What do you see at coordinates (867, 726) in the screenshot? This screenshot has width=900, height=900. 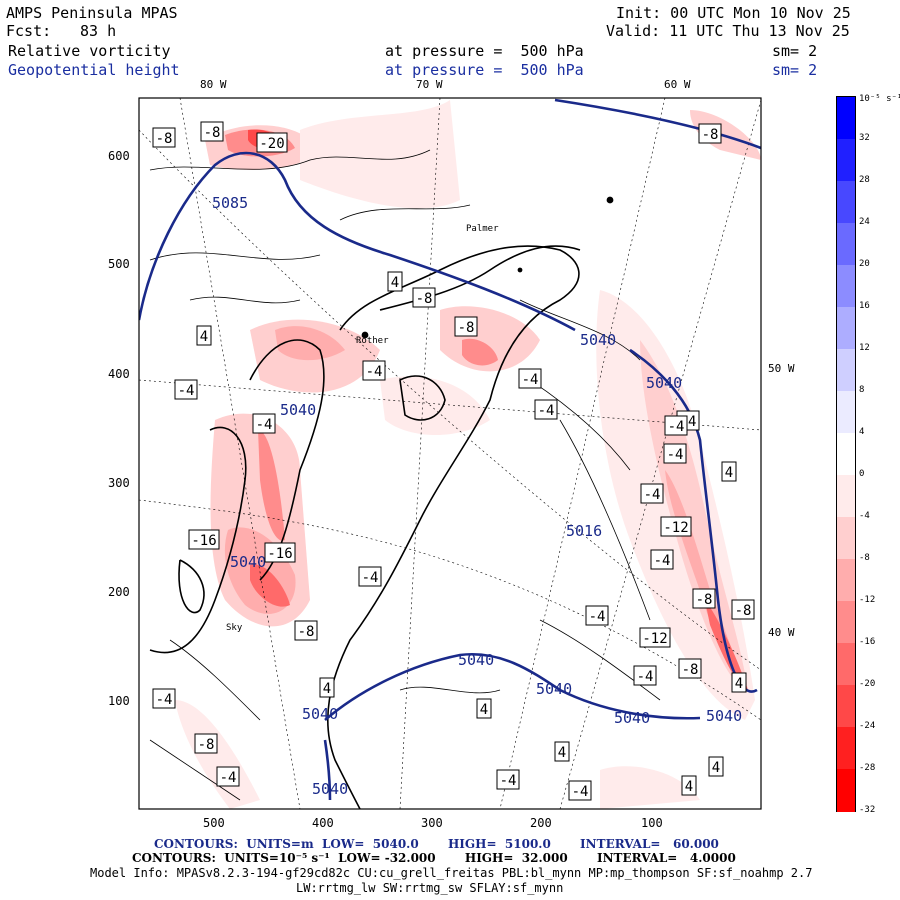 I see `colorbar-label: -24` at bounding box center [867, 726].